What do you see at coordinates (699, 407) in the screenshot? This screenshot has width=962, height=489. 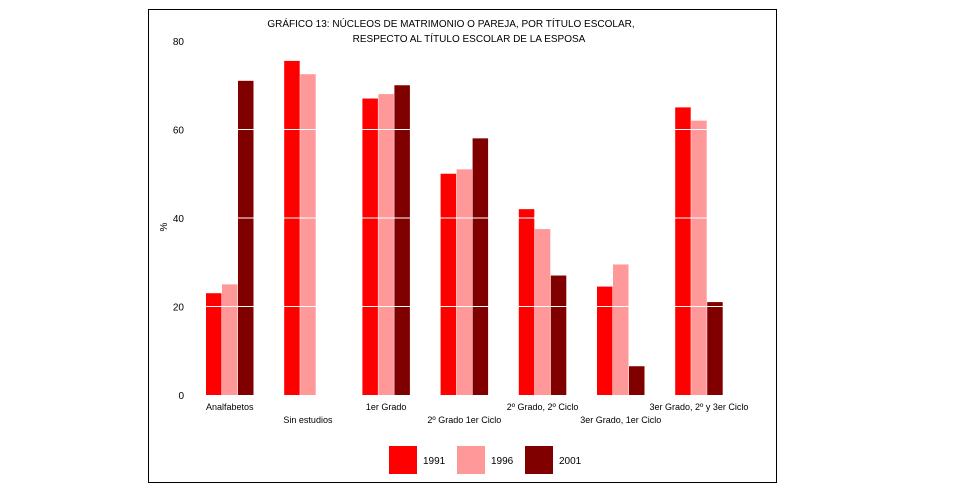 I see `x-category-label: 3er Grado, 2º y 3er Ciclo` at bounding box center [699, 407].